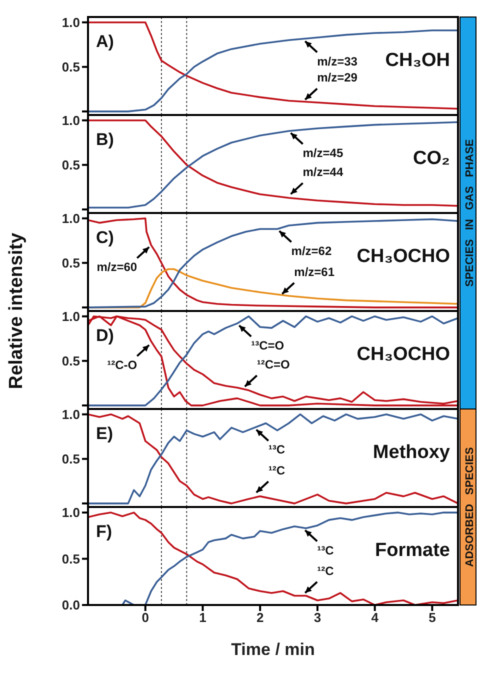  Describe the element at coordinates (311, 251) in the screenshot. I see `annotation: m/z=62` at that location.